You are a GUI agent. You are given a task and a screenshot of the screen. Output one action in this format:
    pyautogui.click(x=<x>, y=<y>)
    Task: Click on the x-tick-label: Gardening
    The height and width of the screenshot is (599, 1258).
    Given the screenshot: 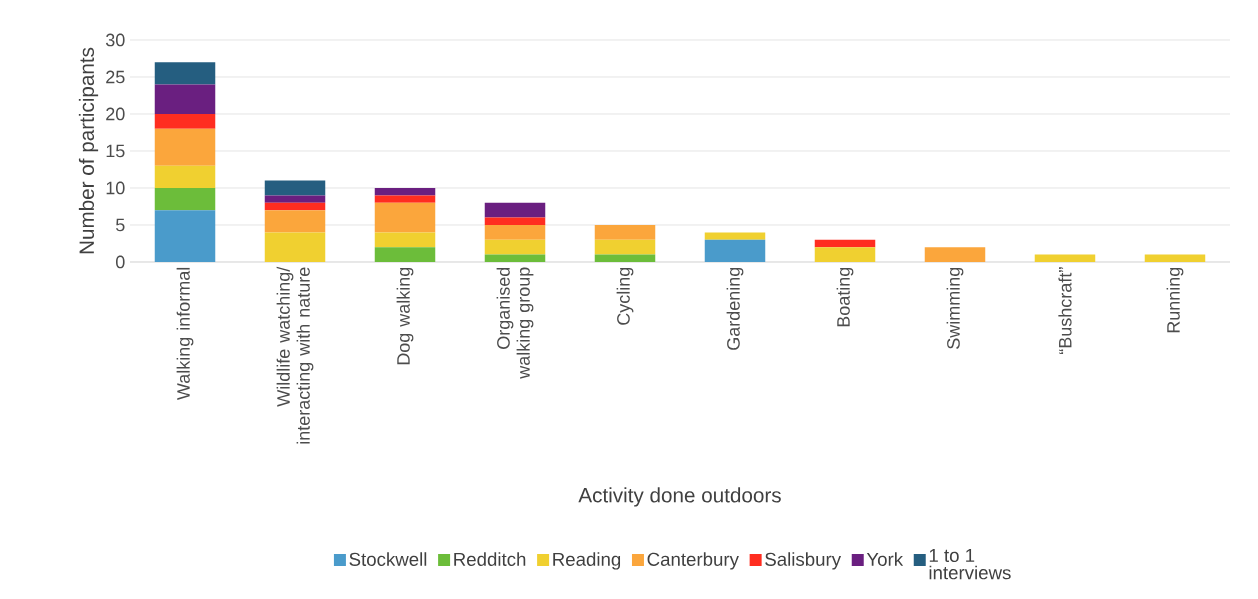 What is the action you would take?
    pyautogui.click(x=735, y=308)
    